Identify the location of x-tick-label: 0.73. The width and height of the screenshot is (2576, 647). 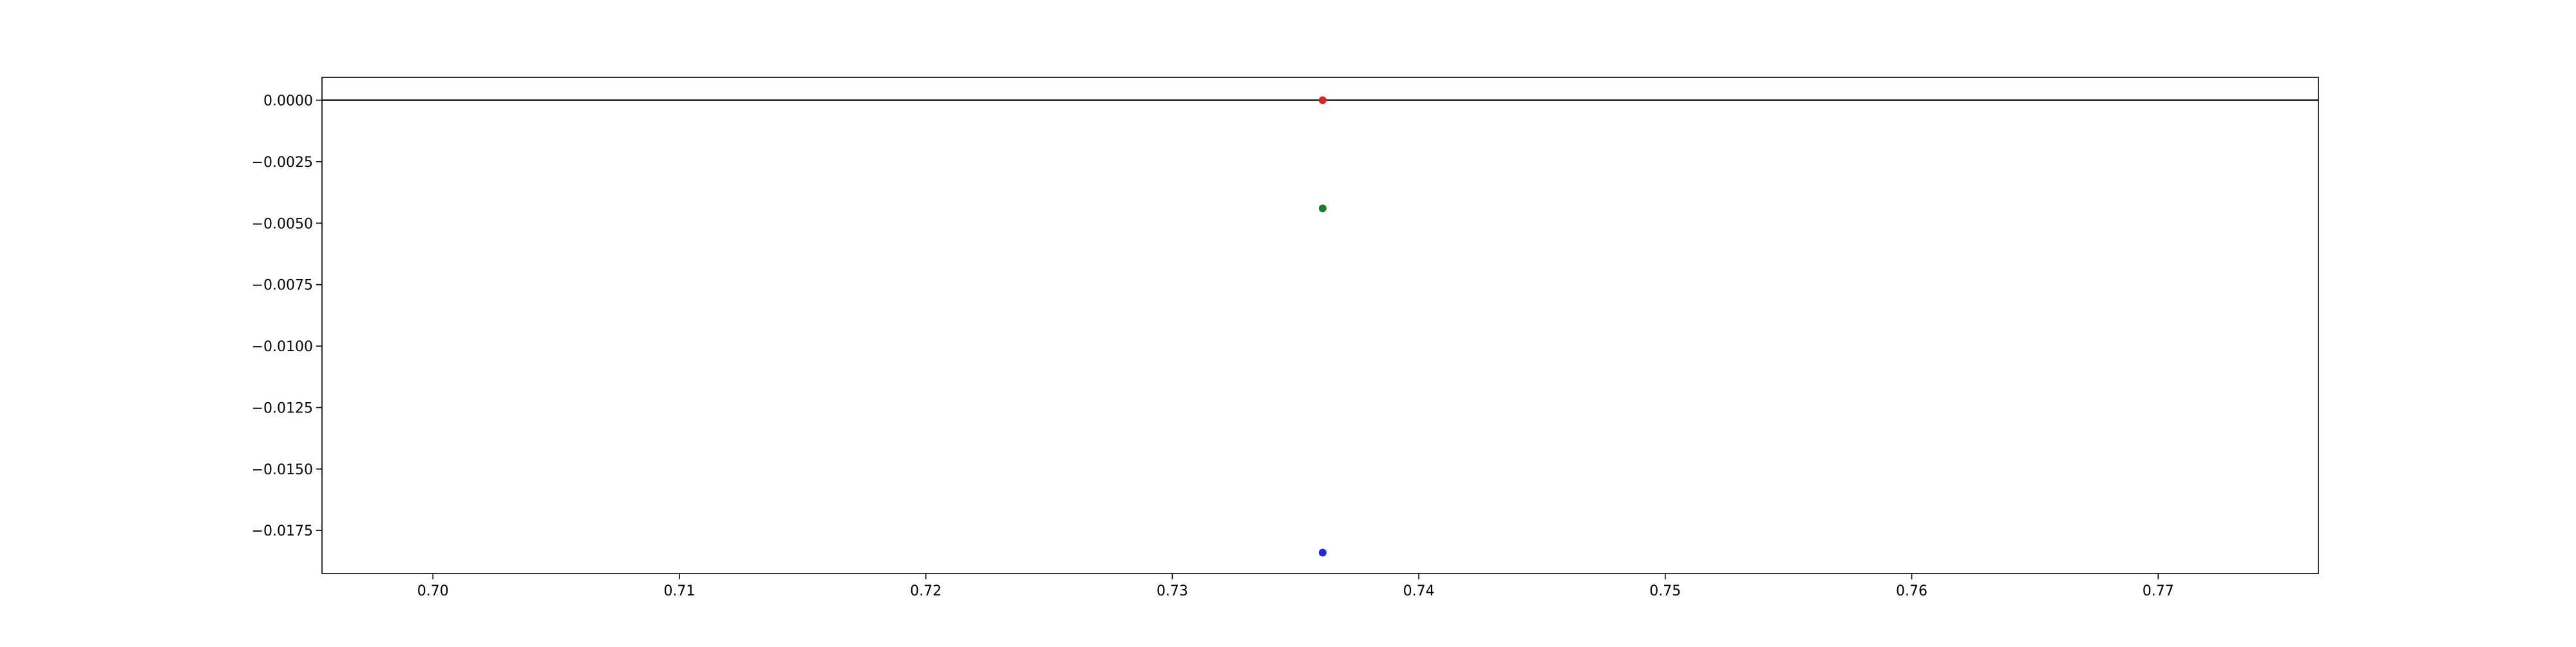
(1172, 591).